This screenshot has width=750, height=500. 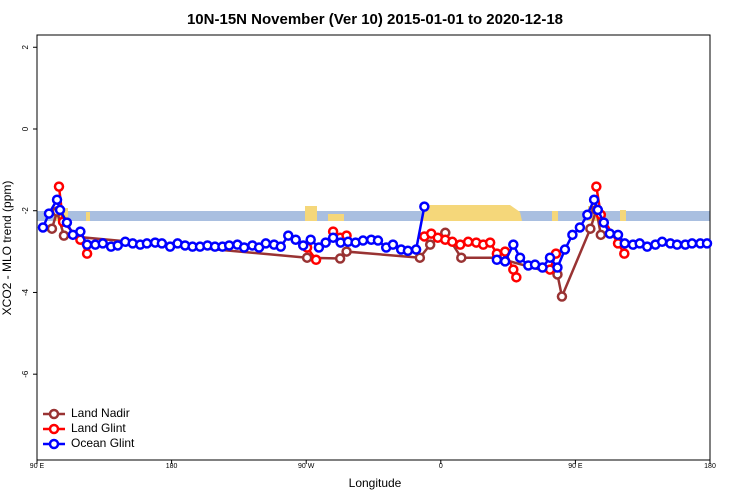 I want to click on map-strip, so click(x=373, y=213).